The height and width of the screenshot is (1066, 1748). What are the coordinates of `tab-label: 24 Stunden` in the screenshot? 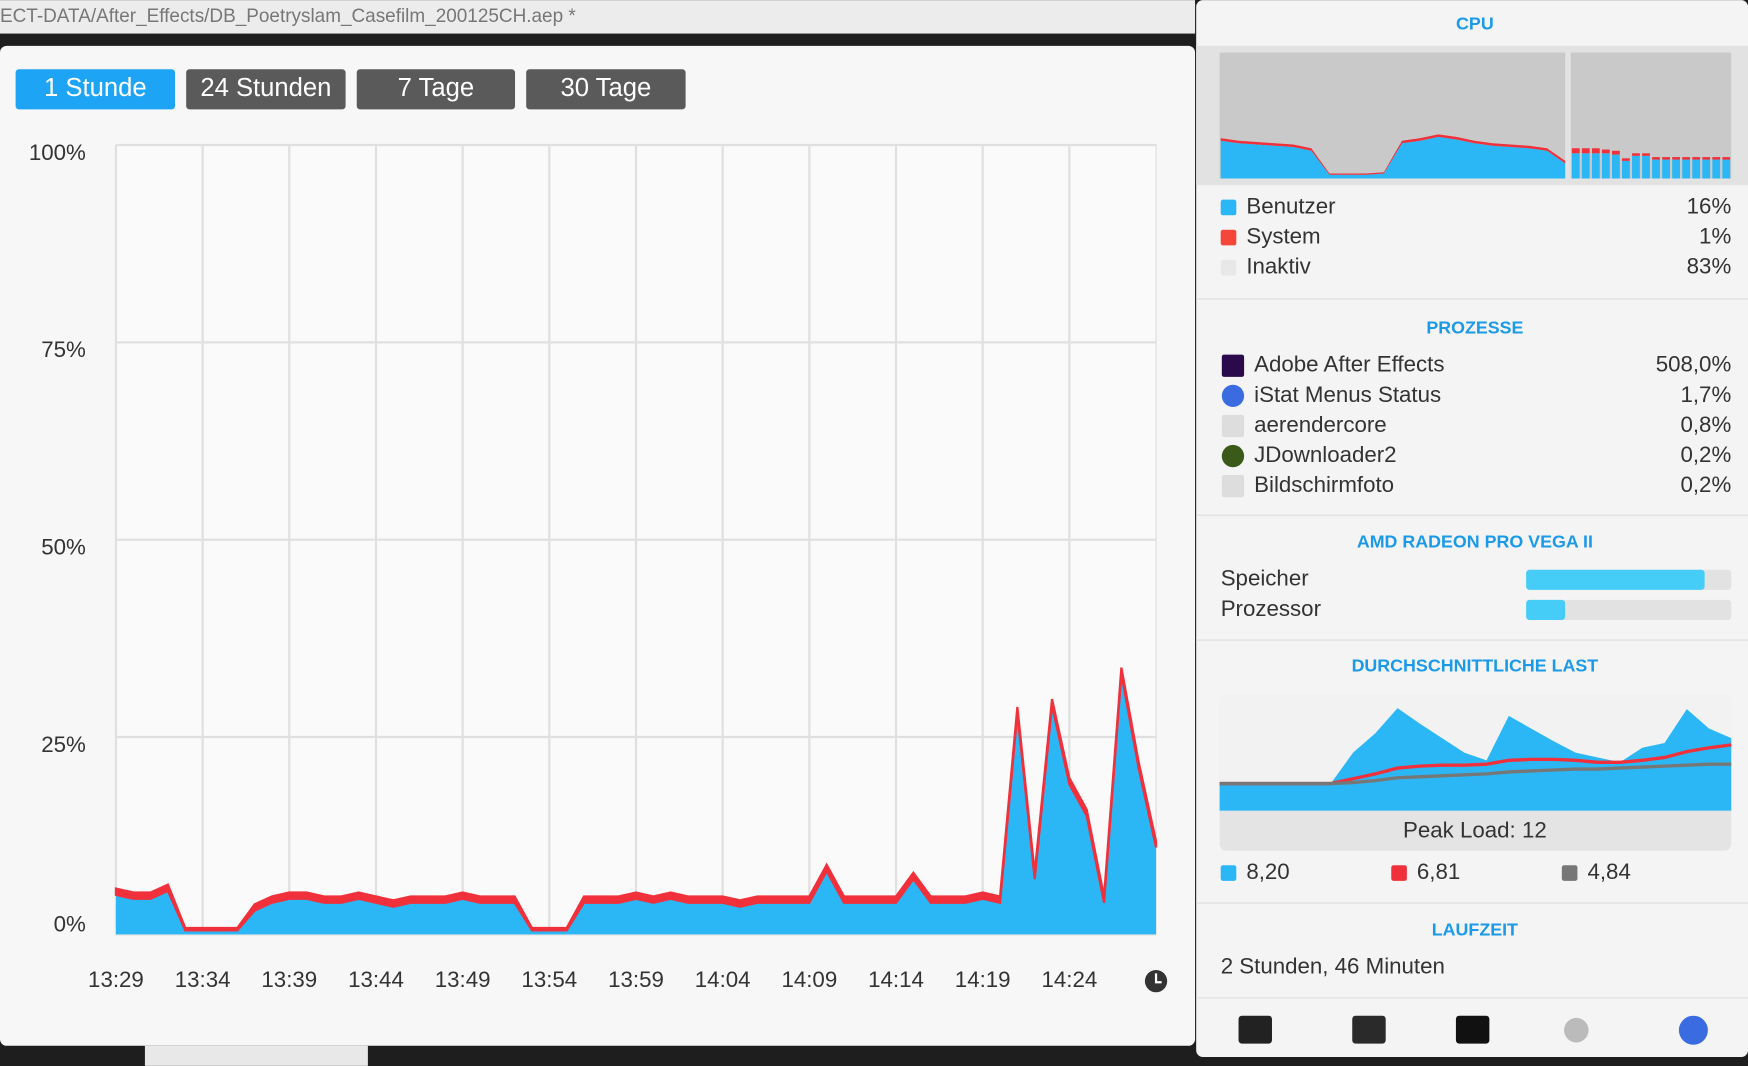 It's located at (265, 88).